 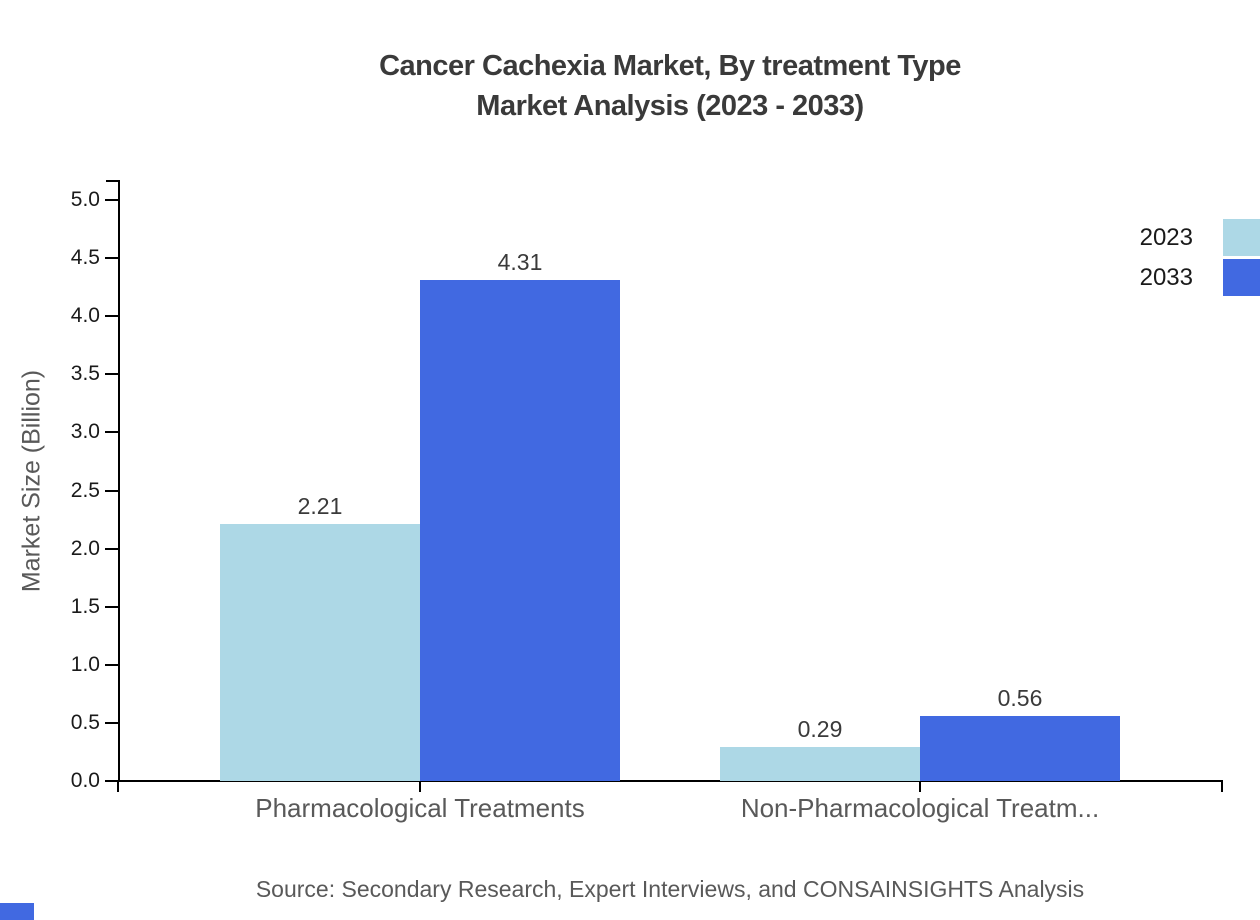 I want to click on bar-value-2023-category-1: 0.29, so click(x=820, y=729).